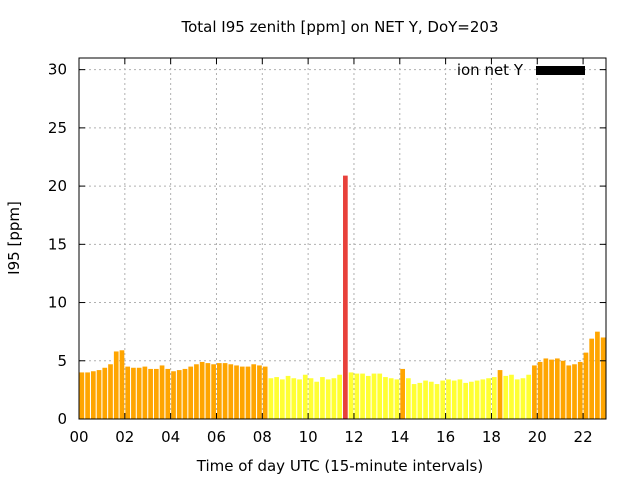 This screenshot has height=480, width=640. What do you see at coordinates (124, 437) in the screenshot?
I see `x-tick-label: 02` at bounding box center [124, 437].